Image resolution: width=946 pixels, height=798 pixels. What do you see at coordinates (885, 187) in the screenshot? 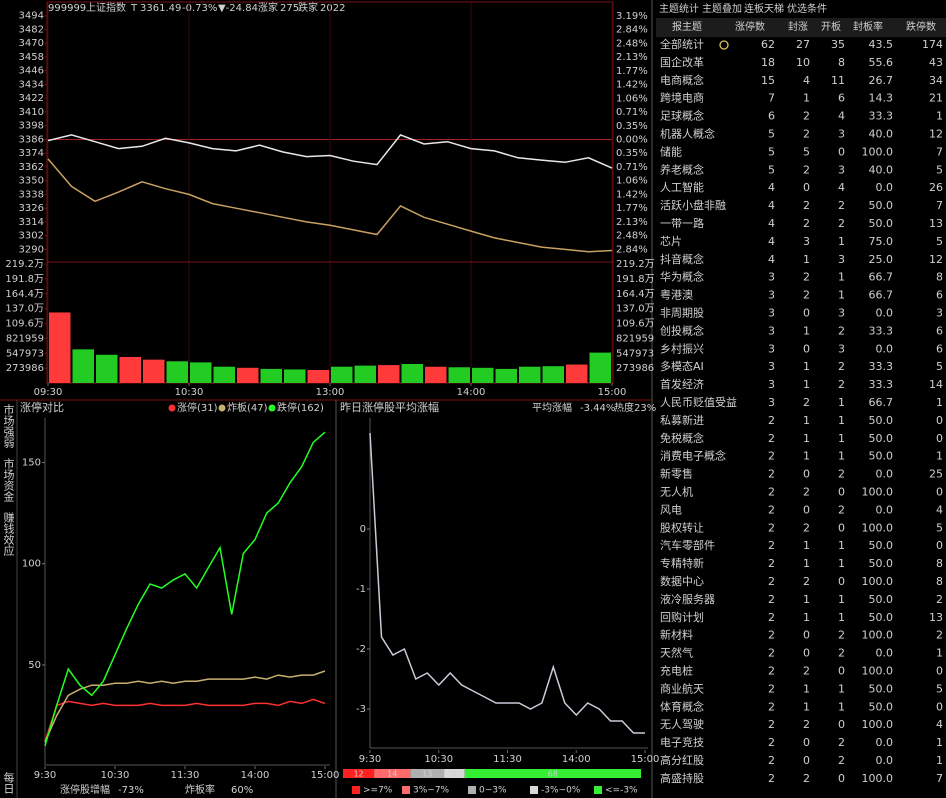
I see `table-cell: 0.0` at bounding box center [885, 187].